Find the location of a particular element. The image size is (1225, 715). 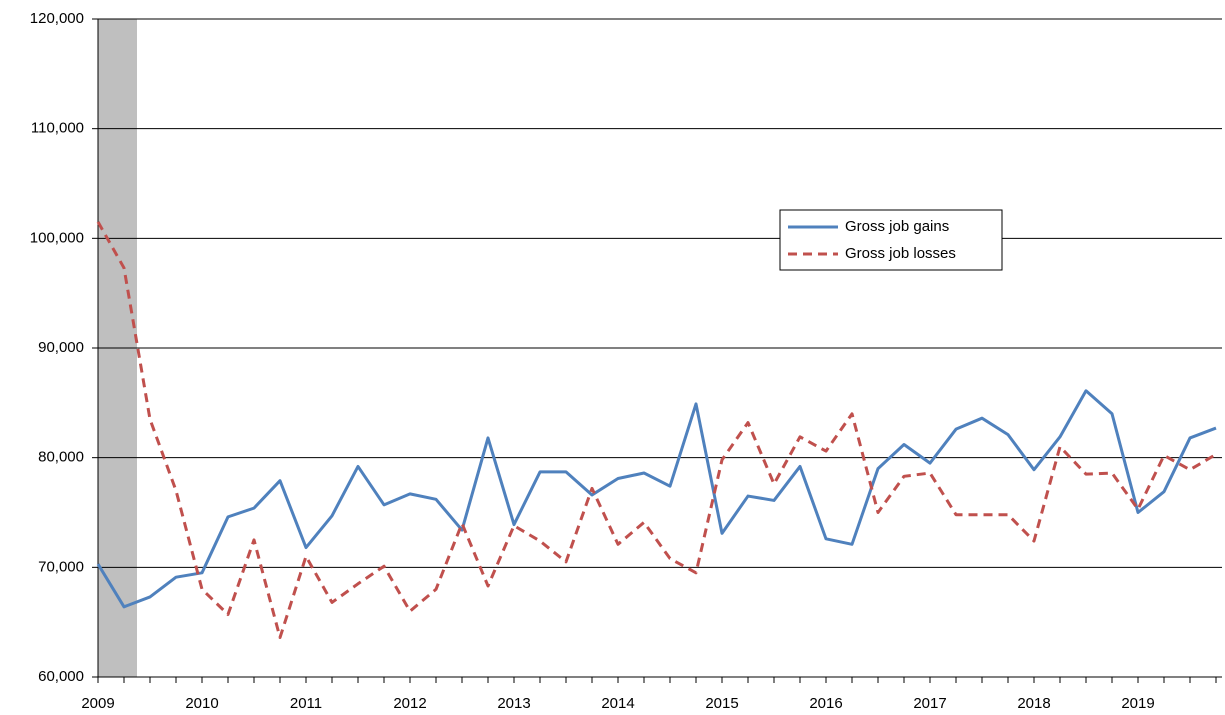

x-tick-label: 2016 is located at coordinates (825, 703).